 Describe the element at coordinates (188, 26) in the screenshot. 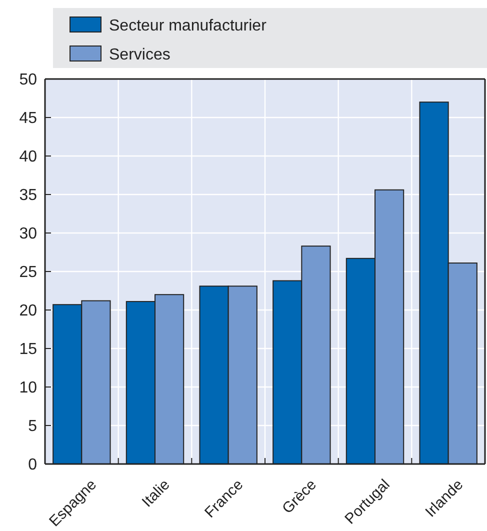

I see `legend-label: Secteur manufacturier` at that location.